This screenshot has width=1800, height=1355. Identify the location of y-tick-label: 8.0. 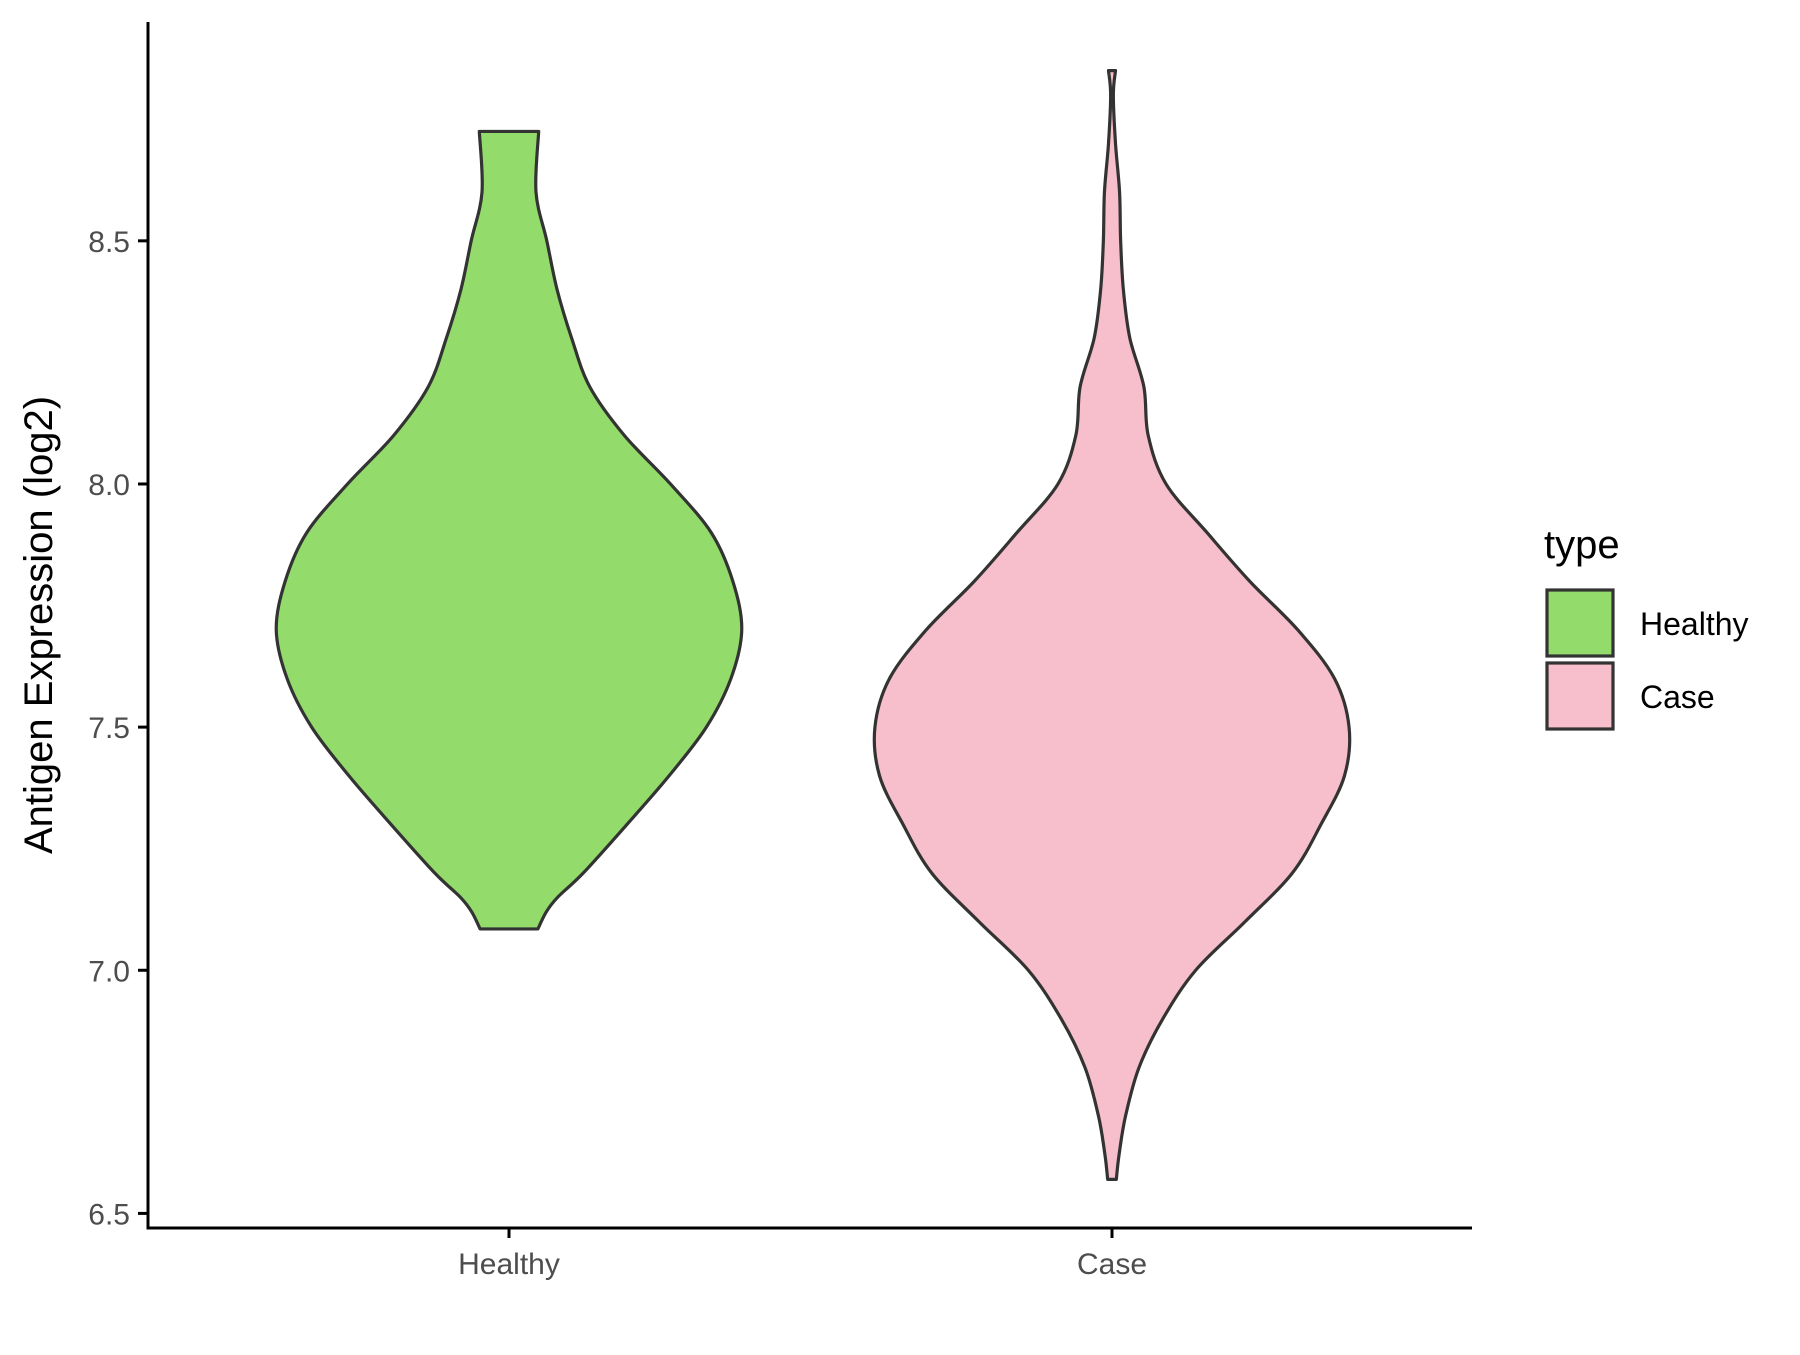
(109, 485).